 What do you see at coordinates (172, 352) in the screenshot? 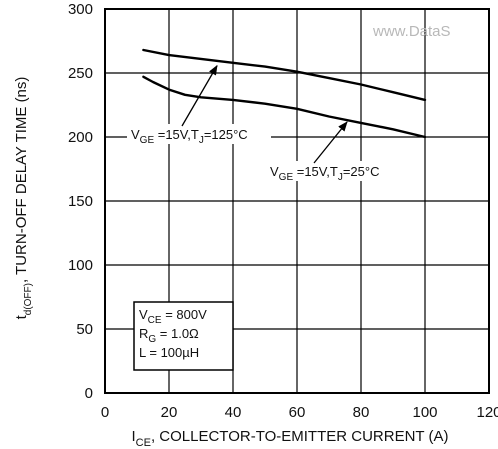
I see `conditions-line-3-rest: = 100µH` at bounding box center [172, 352].